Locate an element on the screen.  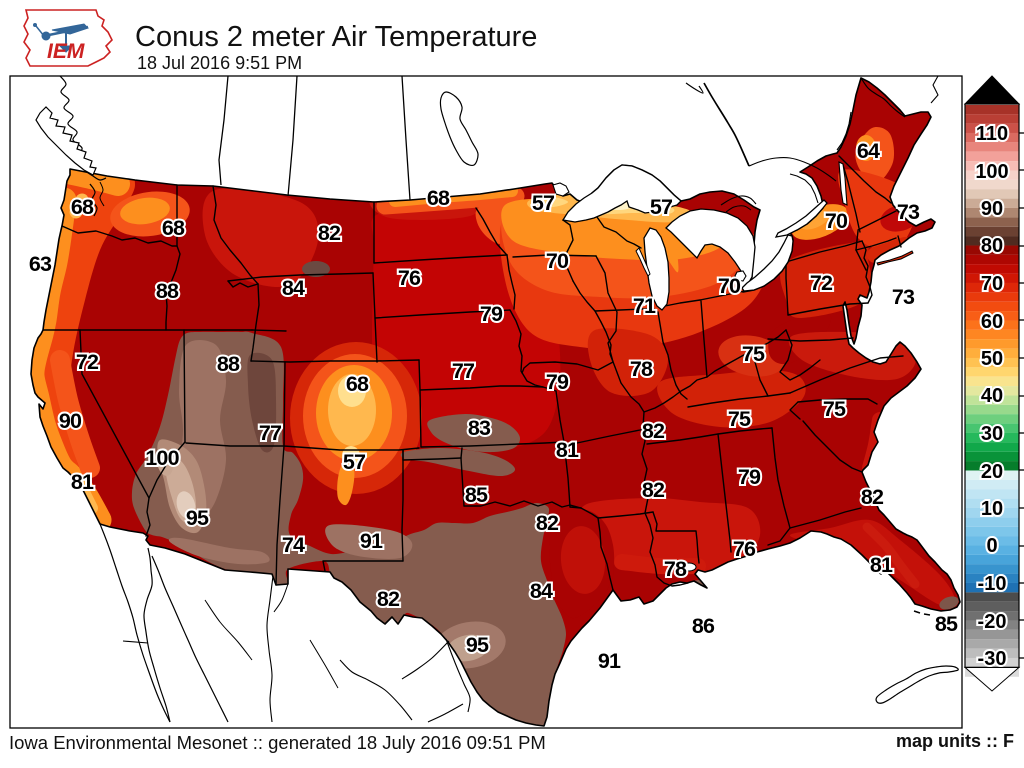
svg-text: 80 is located at coordinates (992, 246).